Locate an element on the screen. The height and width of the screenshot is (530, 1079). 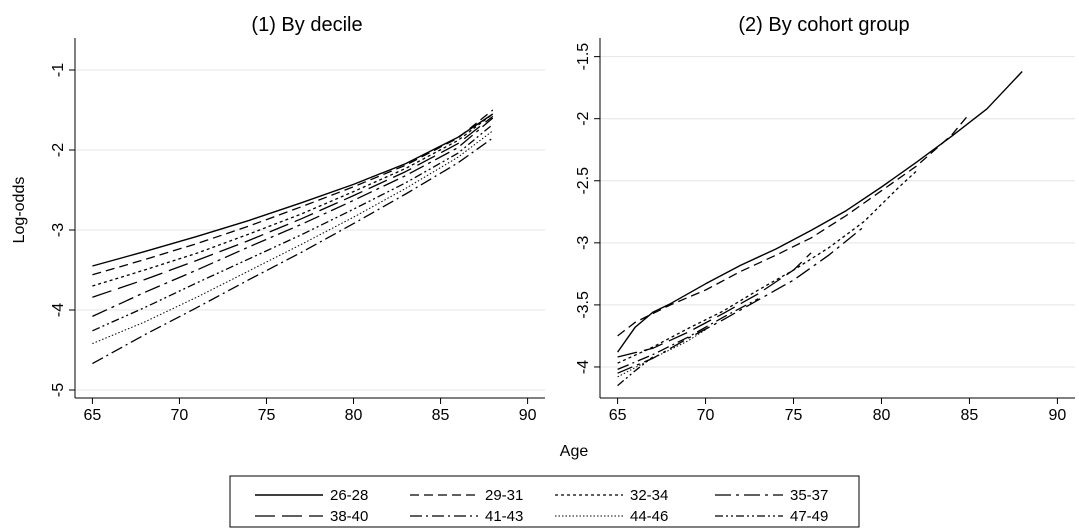
y-tick-label: -3.5 is located at coordinates (583, 305).